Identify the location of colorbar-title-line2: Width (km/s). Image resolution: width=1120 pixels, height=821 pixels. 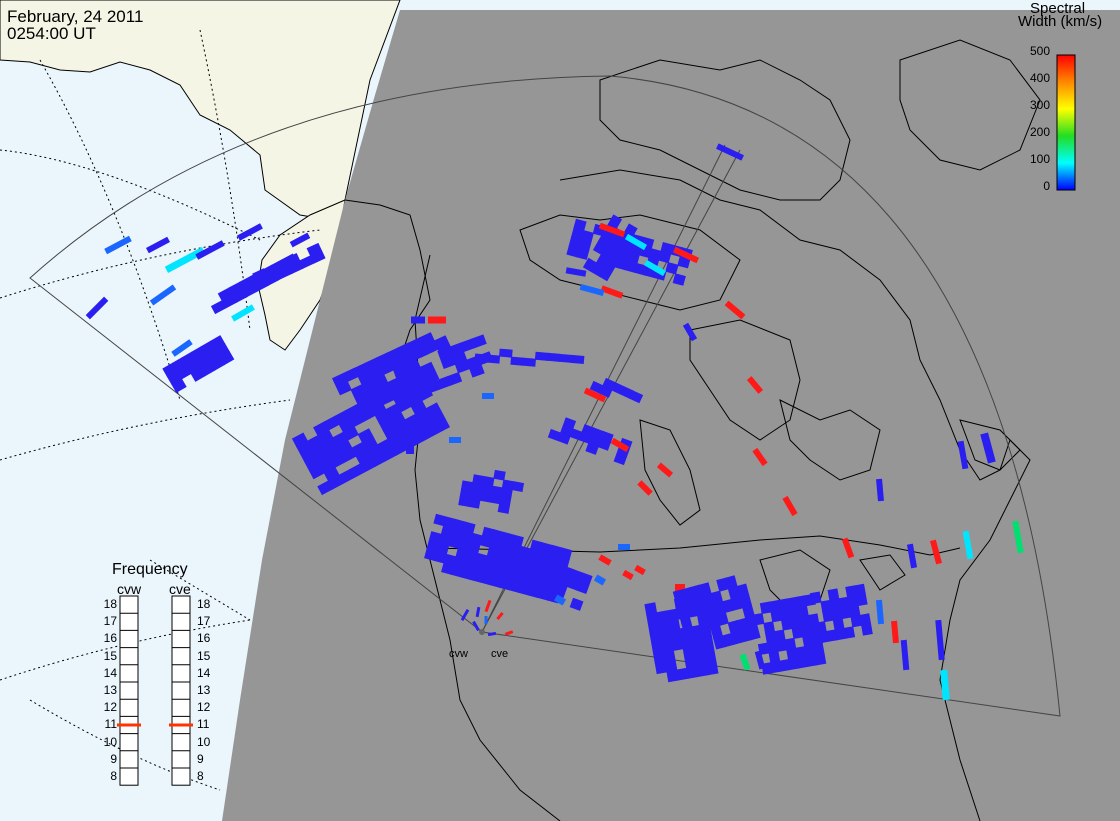
(1060, 21).